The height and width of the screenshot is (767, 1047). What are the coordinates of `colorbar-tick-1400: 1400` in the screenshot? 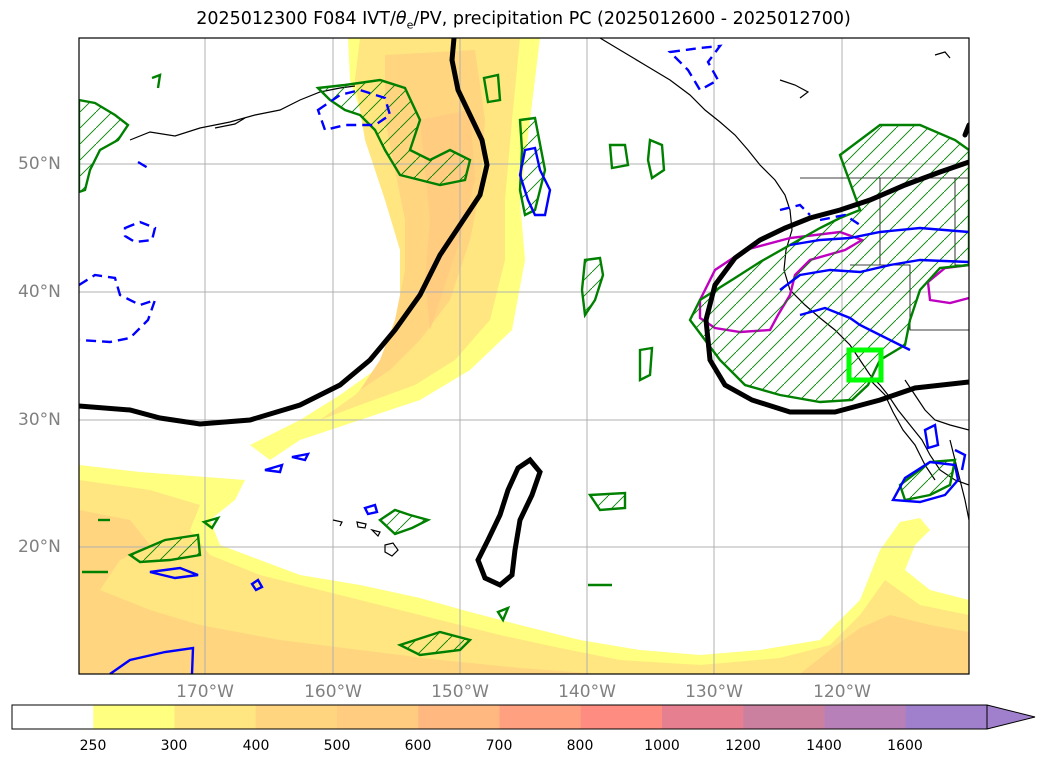 It's located at (824, 746).